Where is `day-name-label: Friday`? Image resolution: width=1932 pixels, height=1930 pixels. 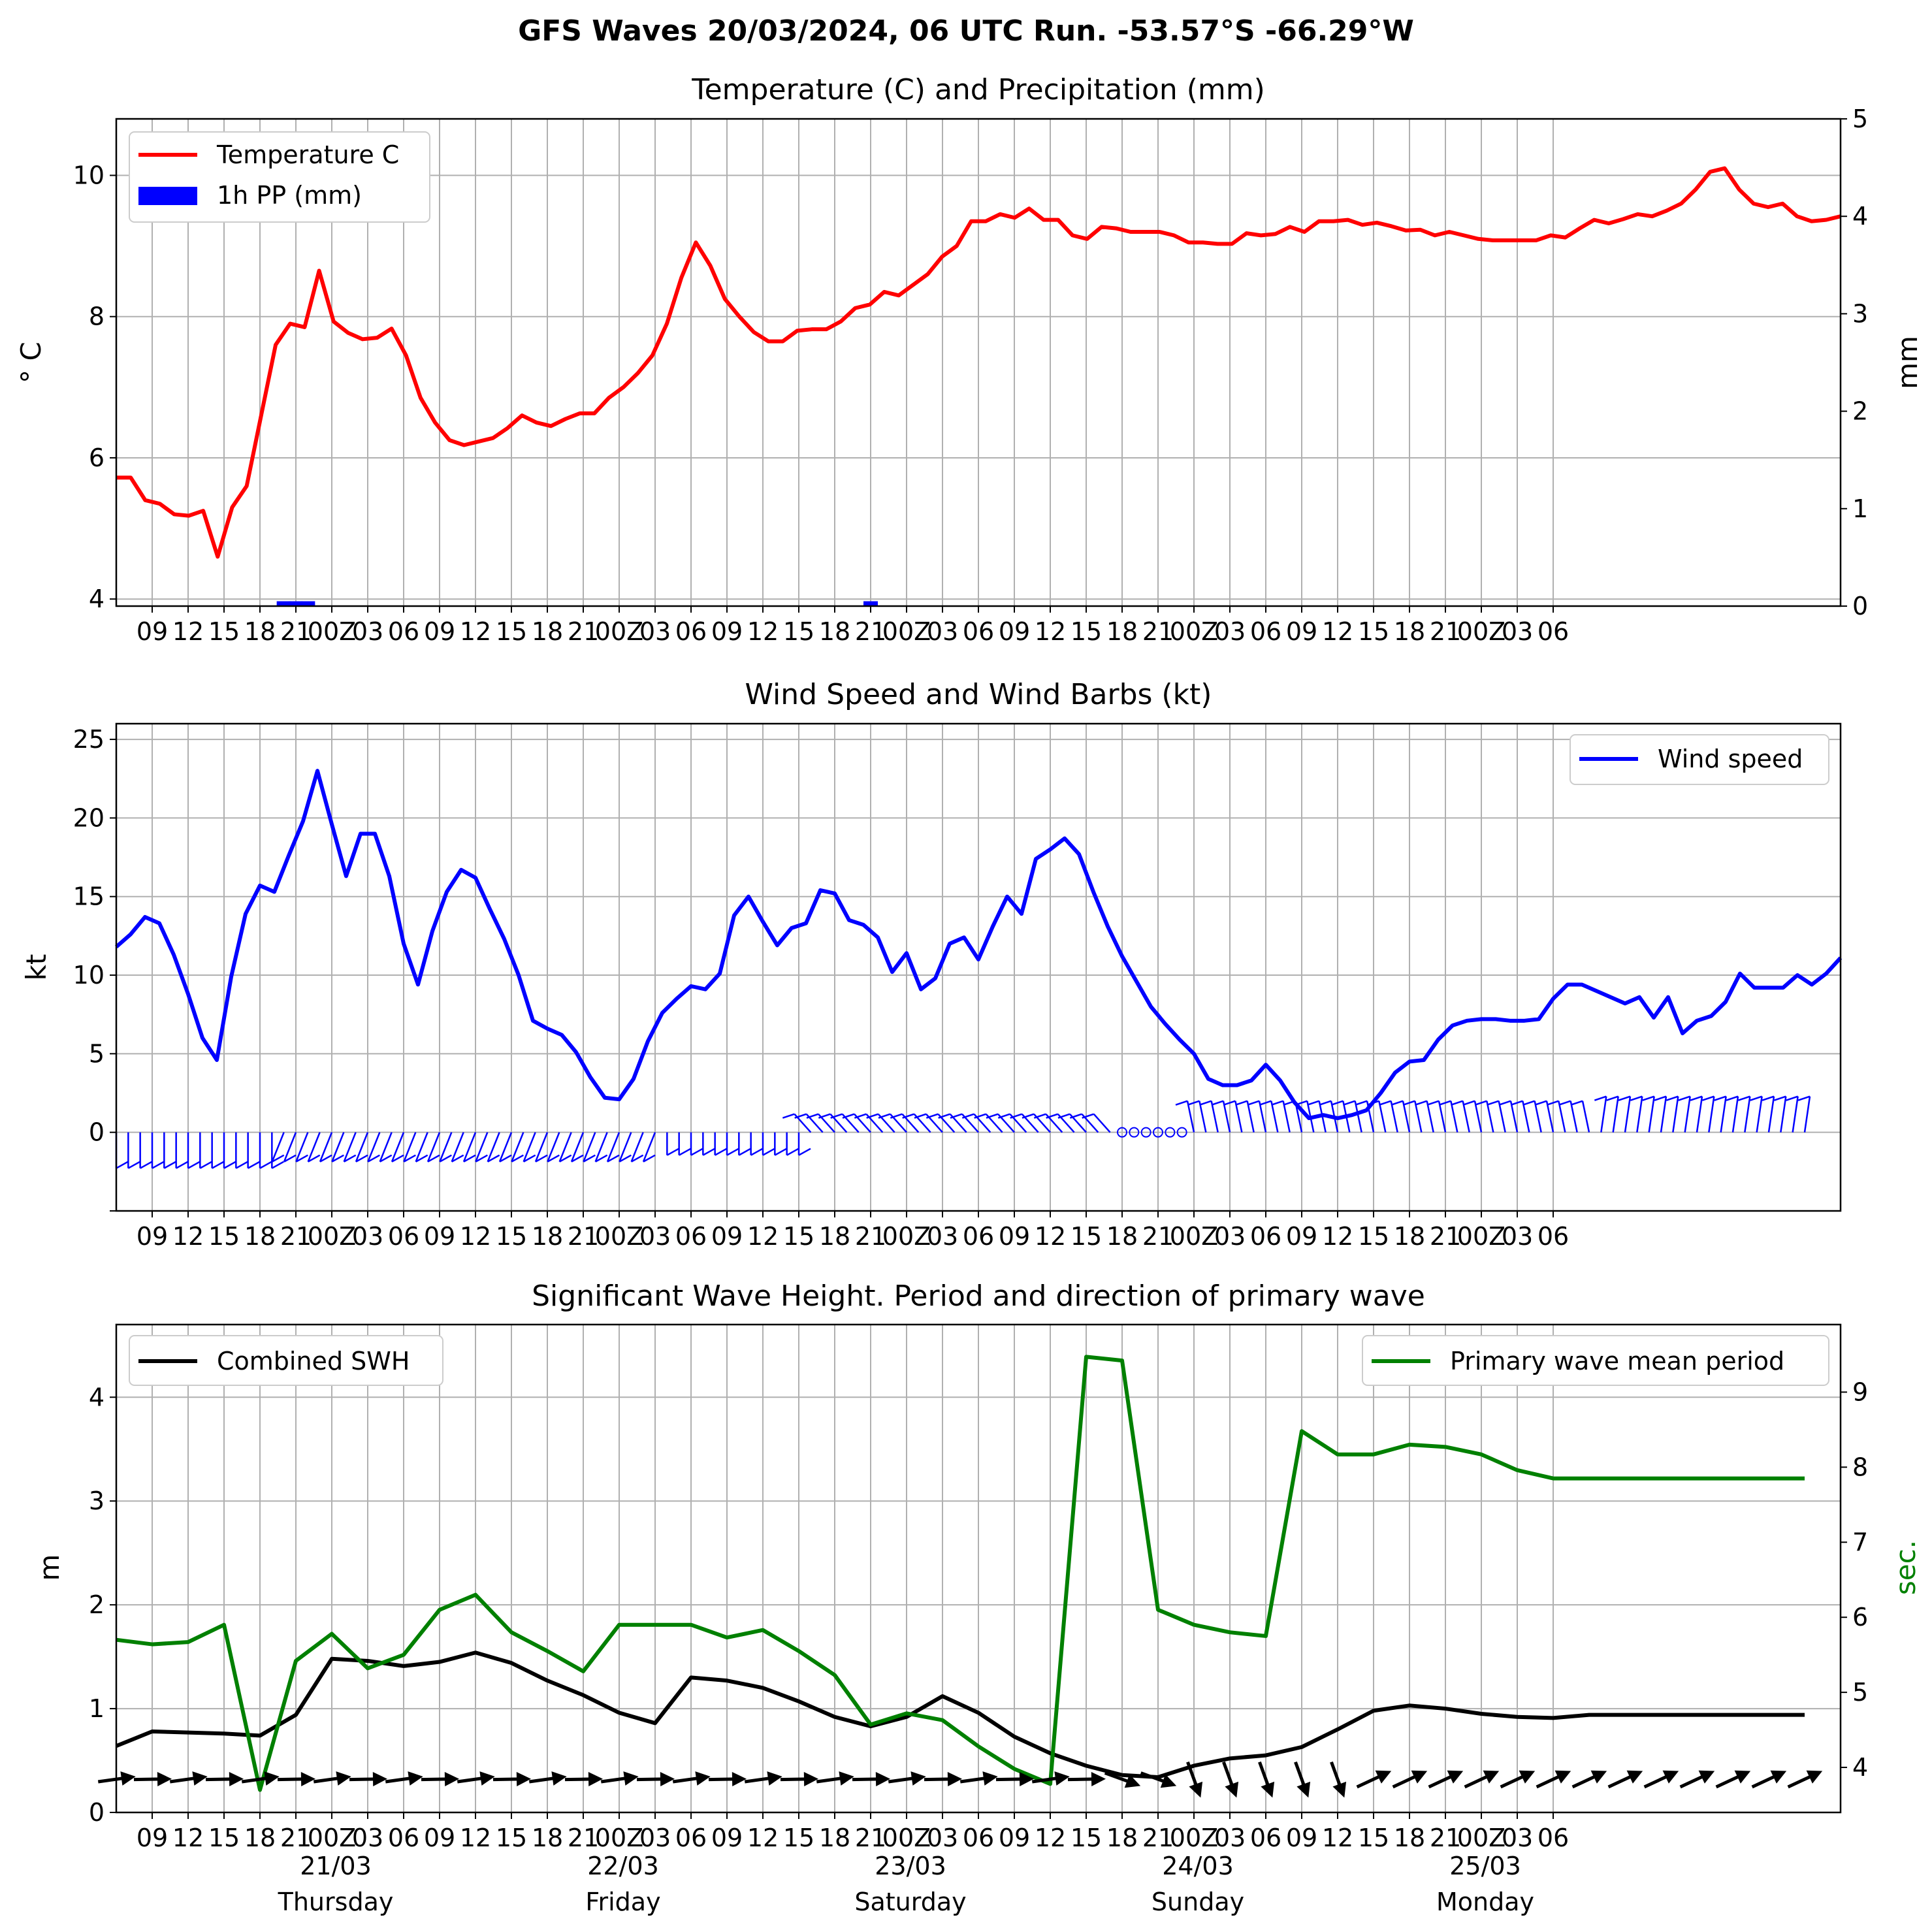
day-name-label: Friday is located at coordinates (622, 1902).